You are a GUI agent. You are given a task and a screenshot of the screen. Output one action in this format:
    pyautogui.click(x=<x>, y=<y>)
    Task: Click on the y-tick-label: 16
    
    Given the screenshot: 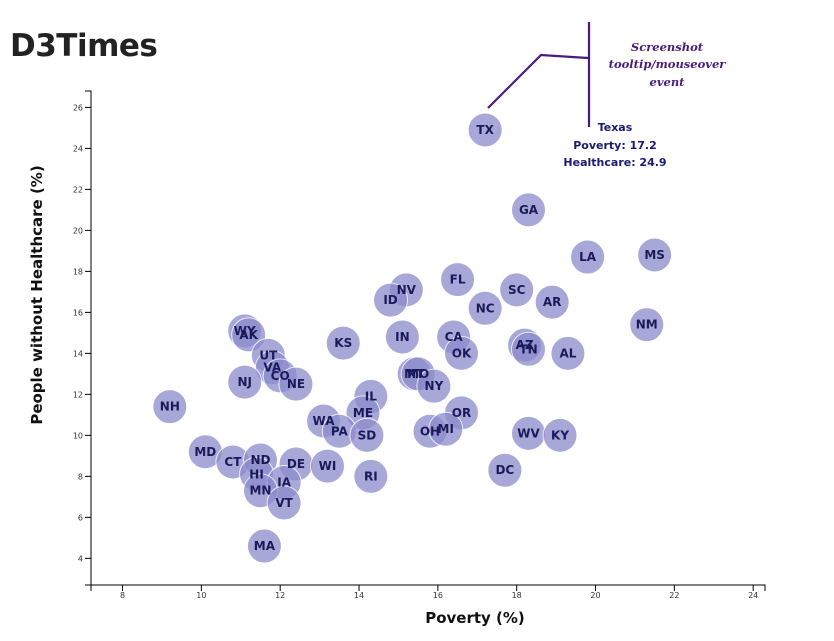 What is the action you would take?
    pyautogui.click(x=78, y=312)
    